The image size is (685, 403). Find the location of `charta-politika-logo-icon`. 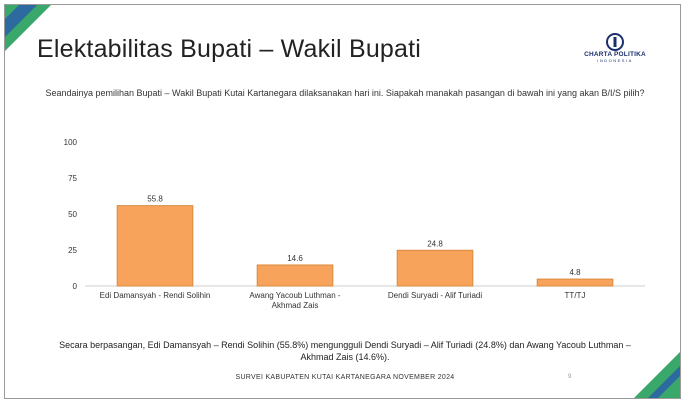

charta-politika-logo-icon is located at coordinates (615, 42).